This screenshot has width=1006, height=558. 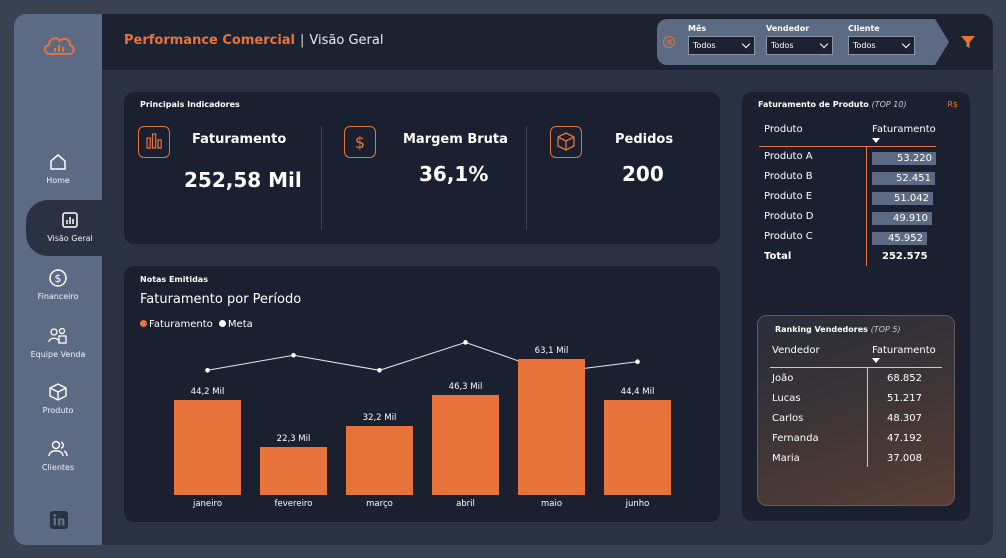 I want to click on product-name: Produto C, so click(x=788, y=236).